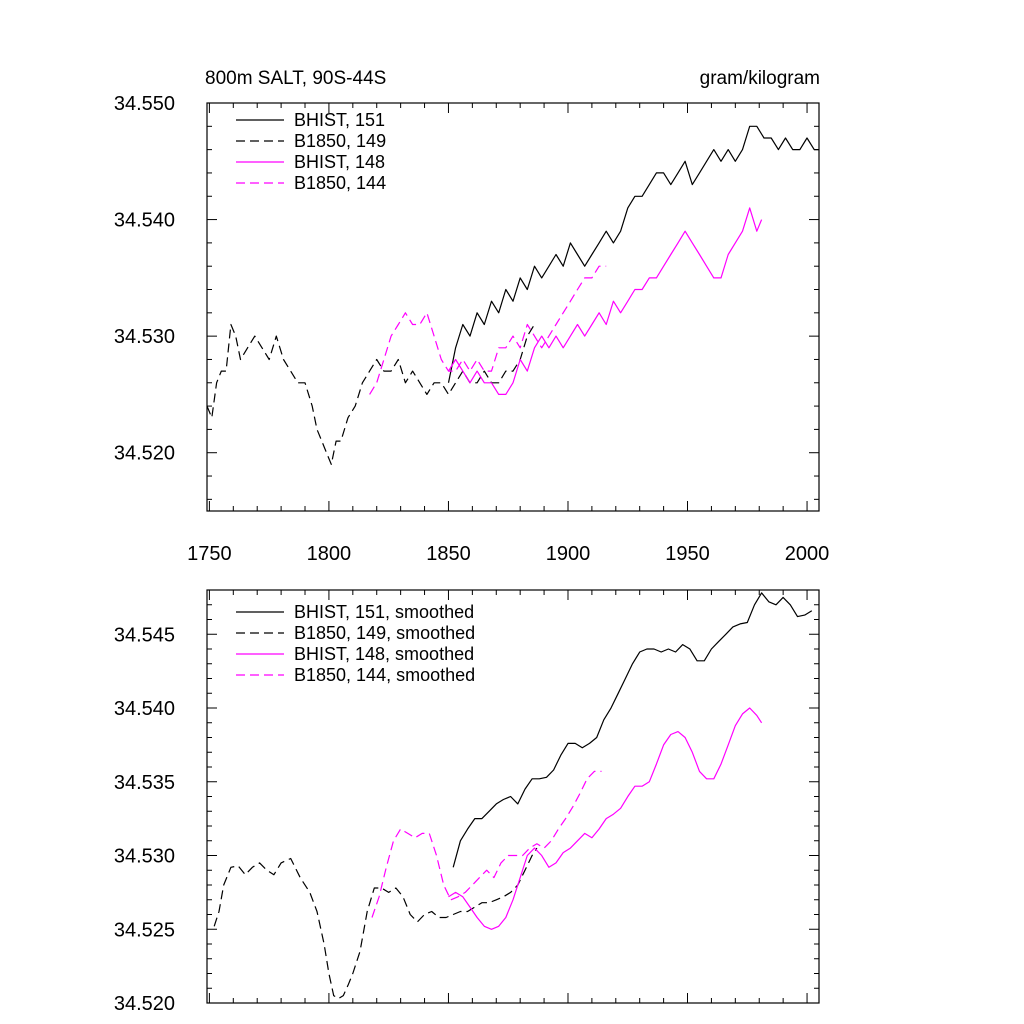 The image size is (1024, 1024). I want to click on legend-label-2: B1850, 149, smoothed, so click(384, 633).